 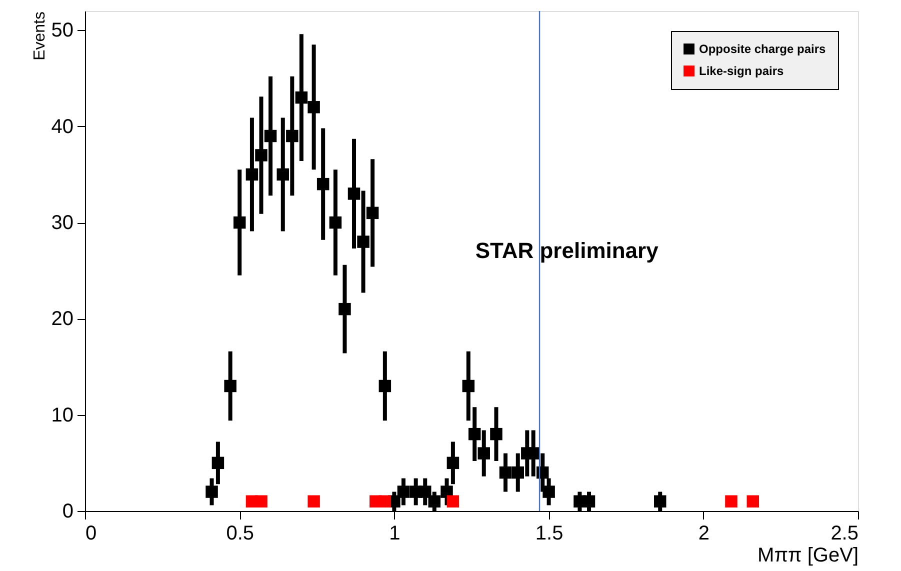 What do you see at coordinates (68, 511) in the screenshot?
I see `y-tick-label: 0` at bounding box center [68, 511].